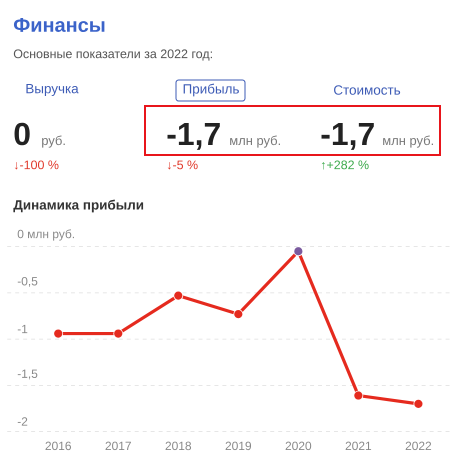  What do you see at coordinates (58, 446) in the screenshot?
I see `x-tick-label: 2016` at bounding box center [58, 446].